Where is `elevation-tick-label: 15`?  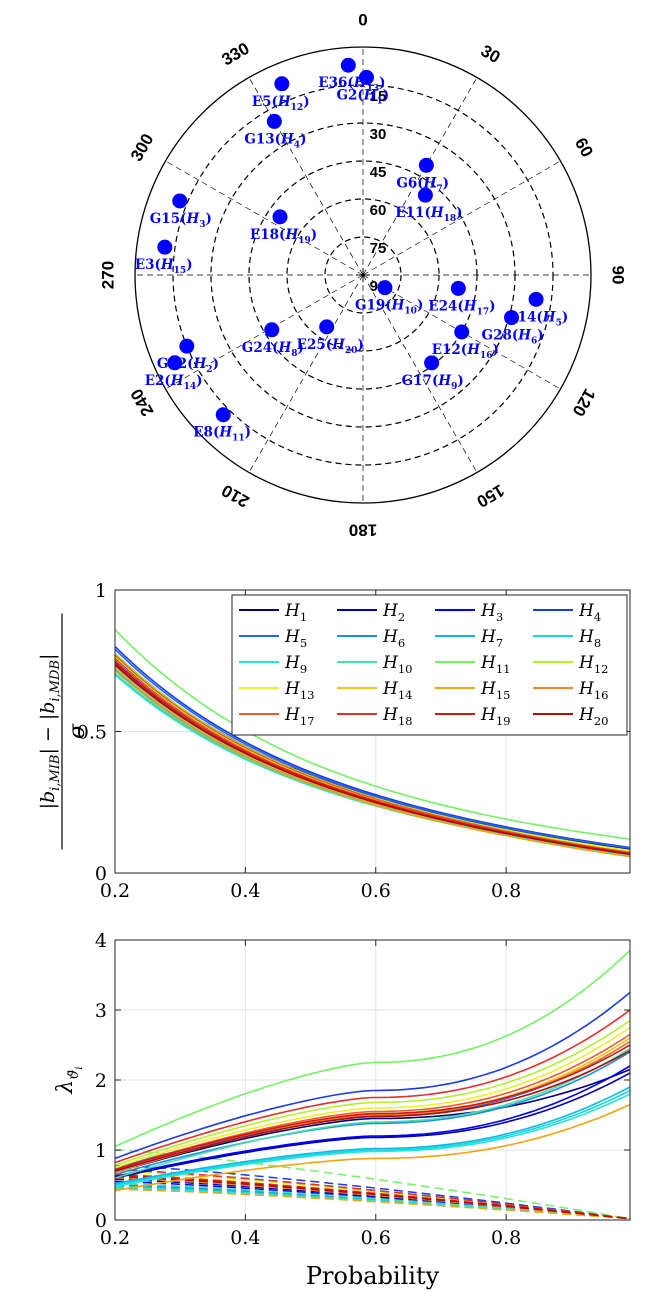 elevation-tick-label: 15 is located at coordinates (378, 96).